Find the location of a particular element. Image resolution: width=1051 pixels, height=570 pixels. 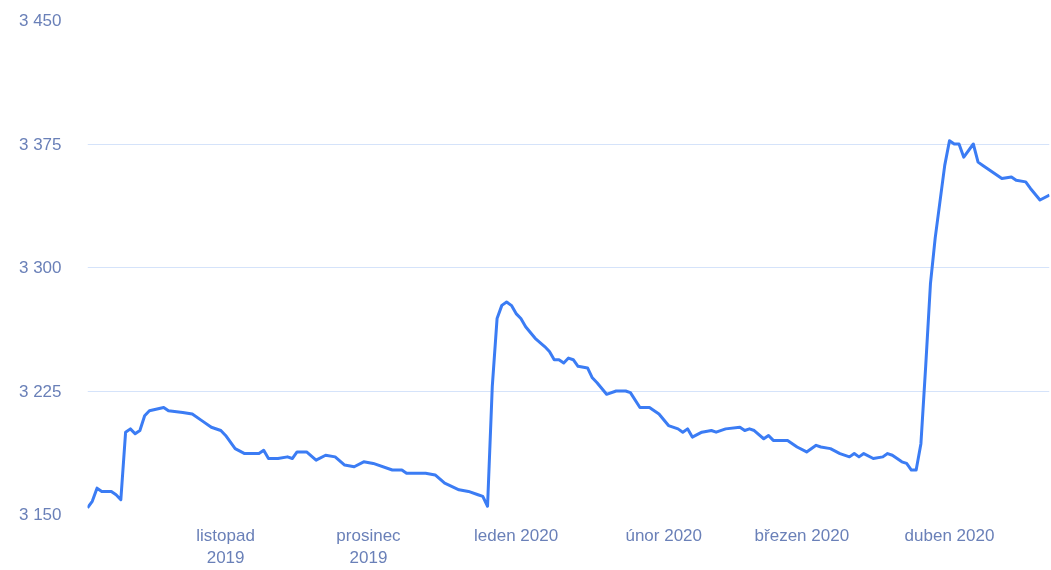

x-tick-label: únor 2020 is located at coordinates (664, 535).